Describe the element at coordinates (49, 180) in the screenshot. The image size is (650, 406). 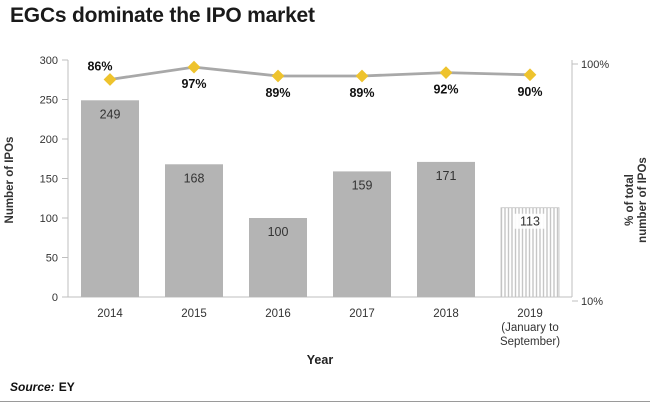
I see `y-left-tick-label: 150` at that location.